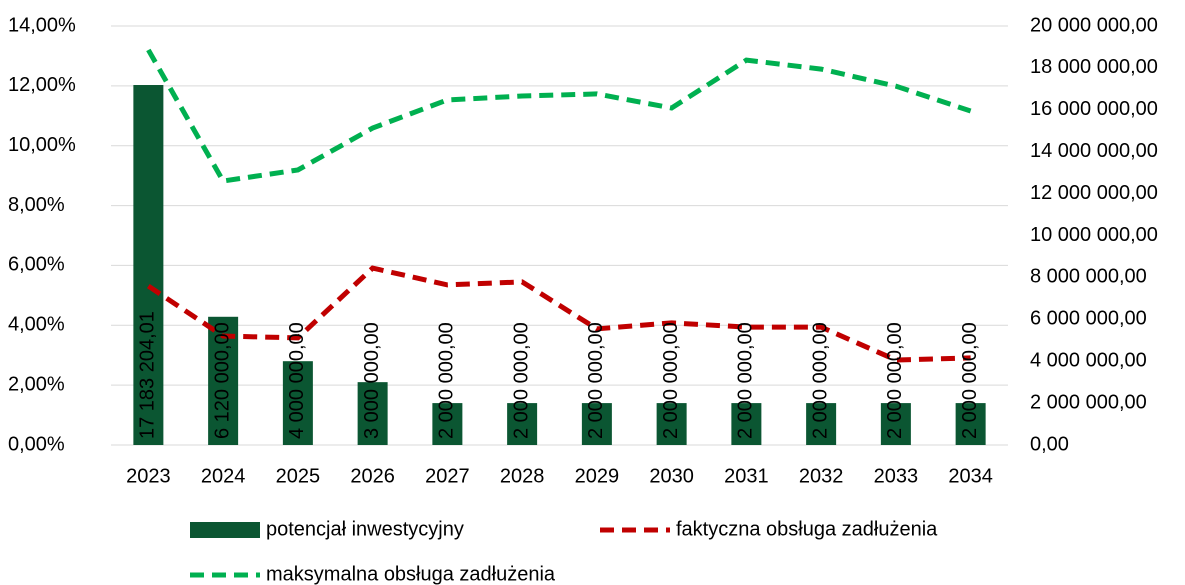 The height and width of the screenshot is (585, 1185). What do you see at coordinates (558, 314) in the screenshot?
I see `line` at bounding box center [558, 314].